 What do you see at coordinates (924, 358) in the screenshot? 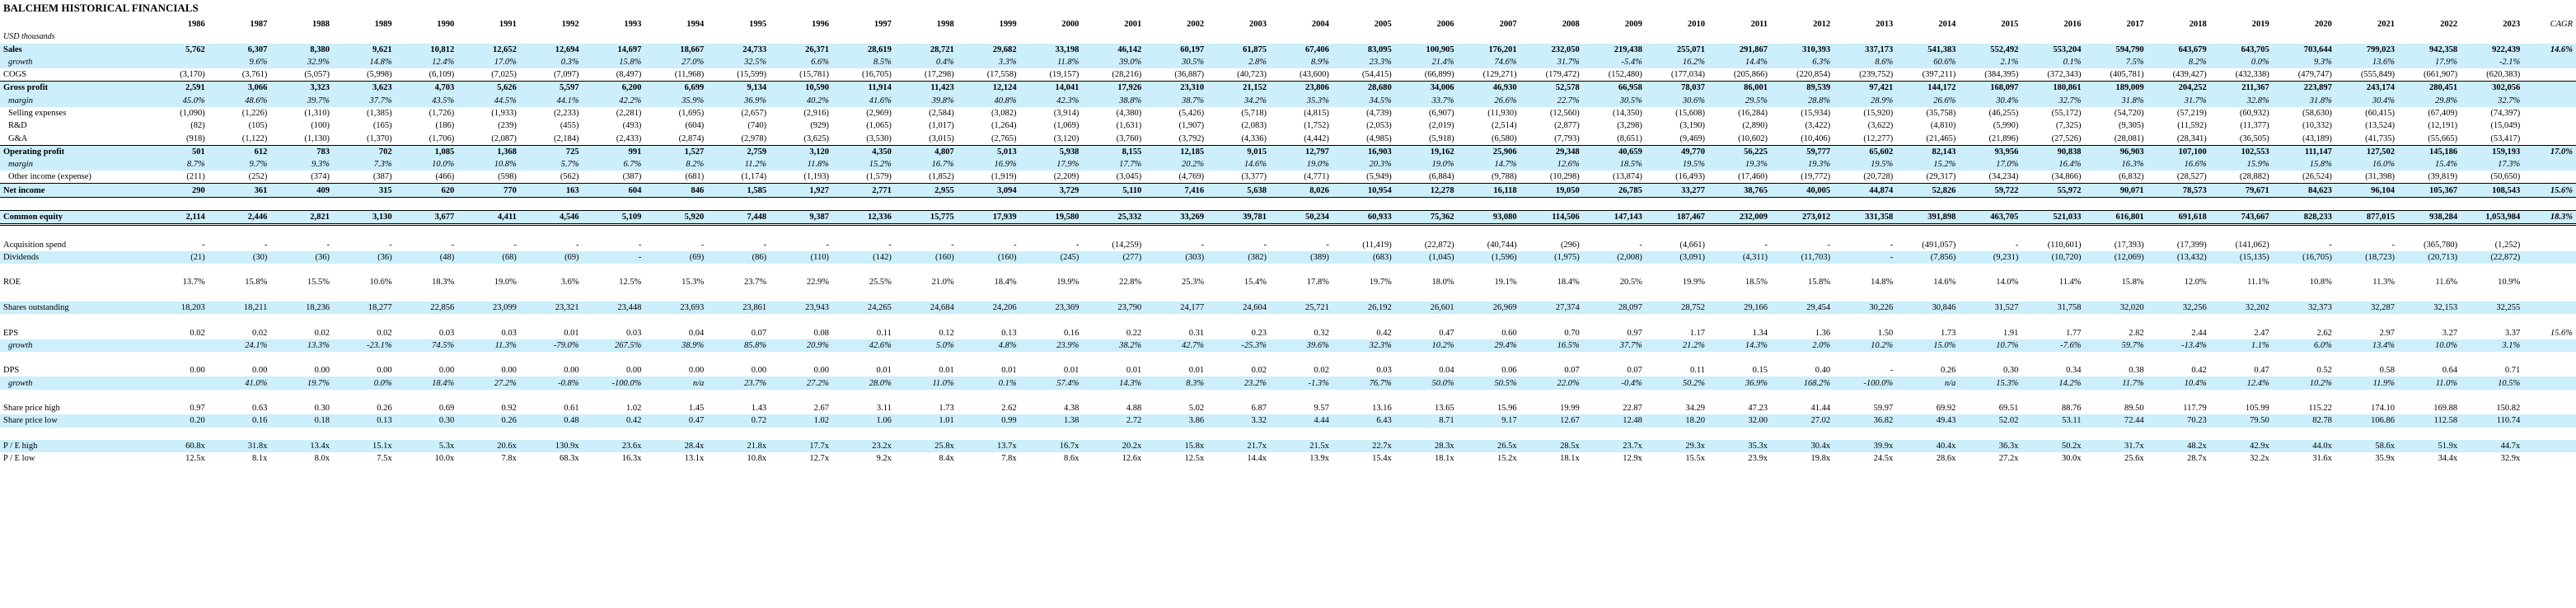
I see `cell-blank6-1998` at bounding box center [924, 358].